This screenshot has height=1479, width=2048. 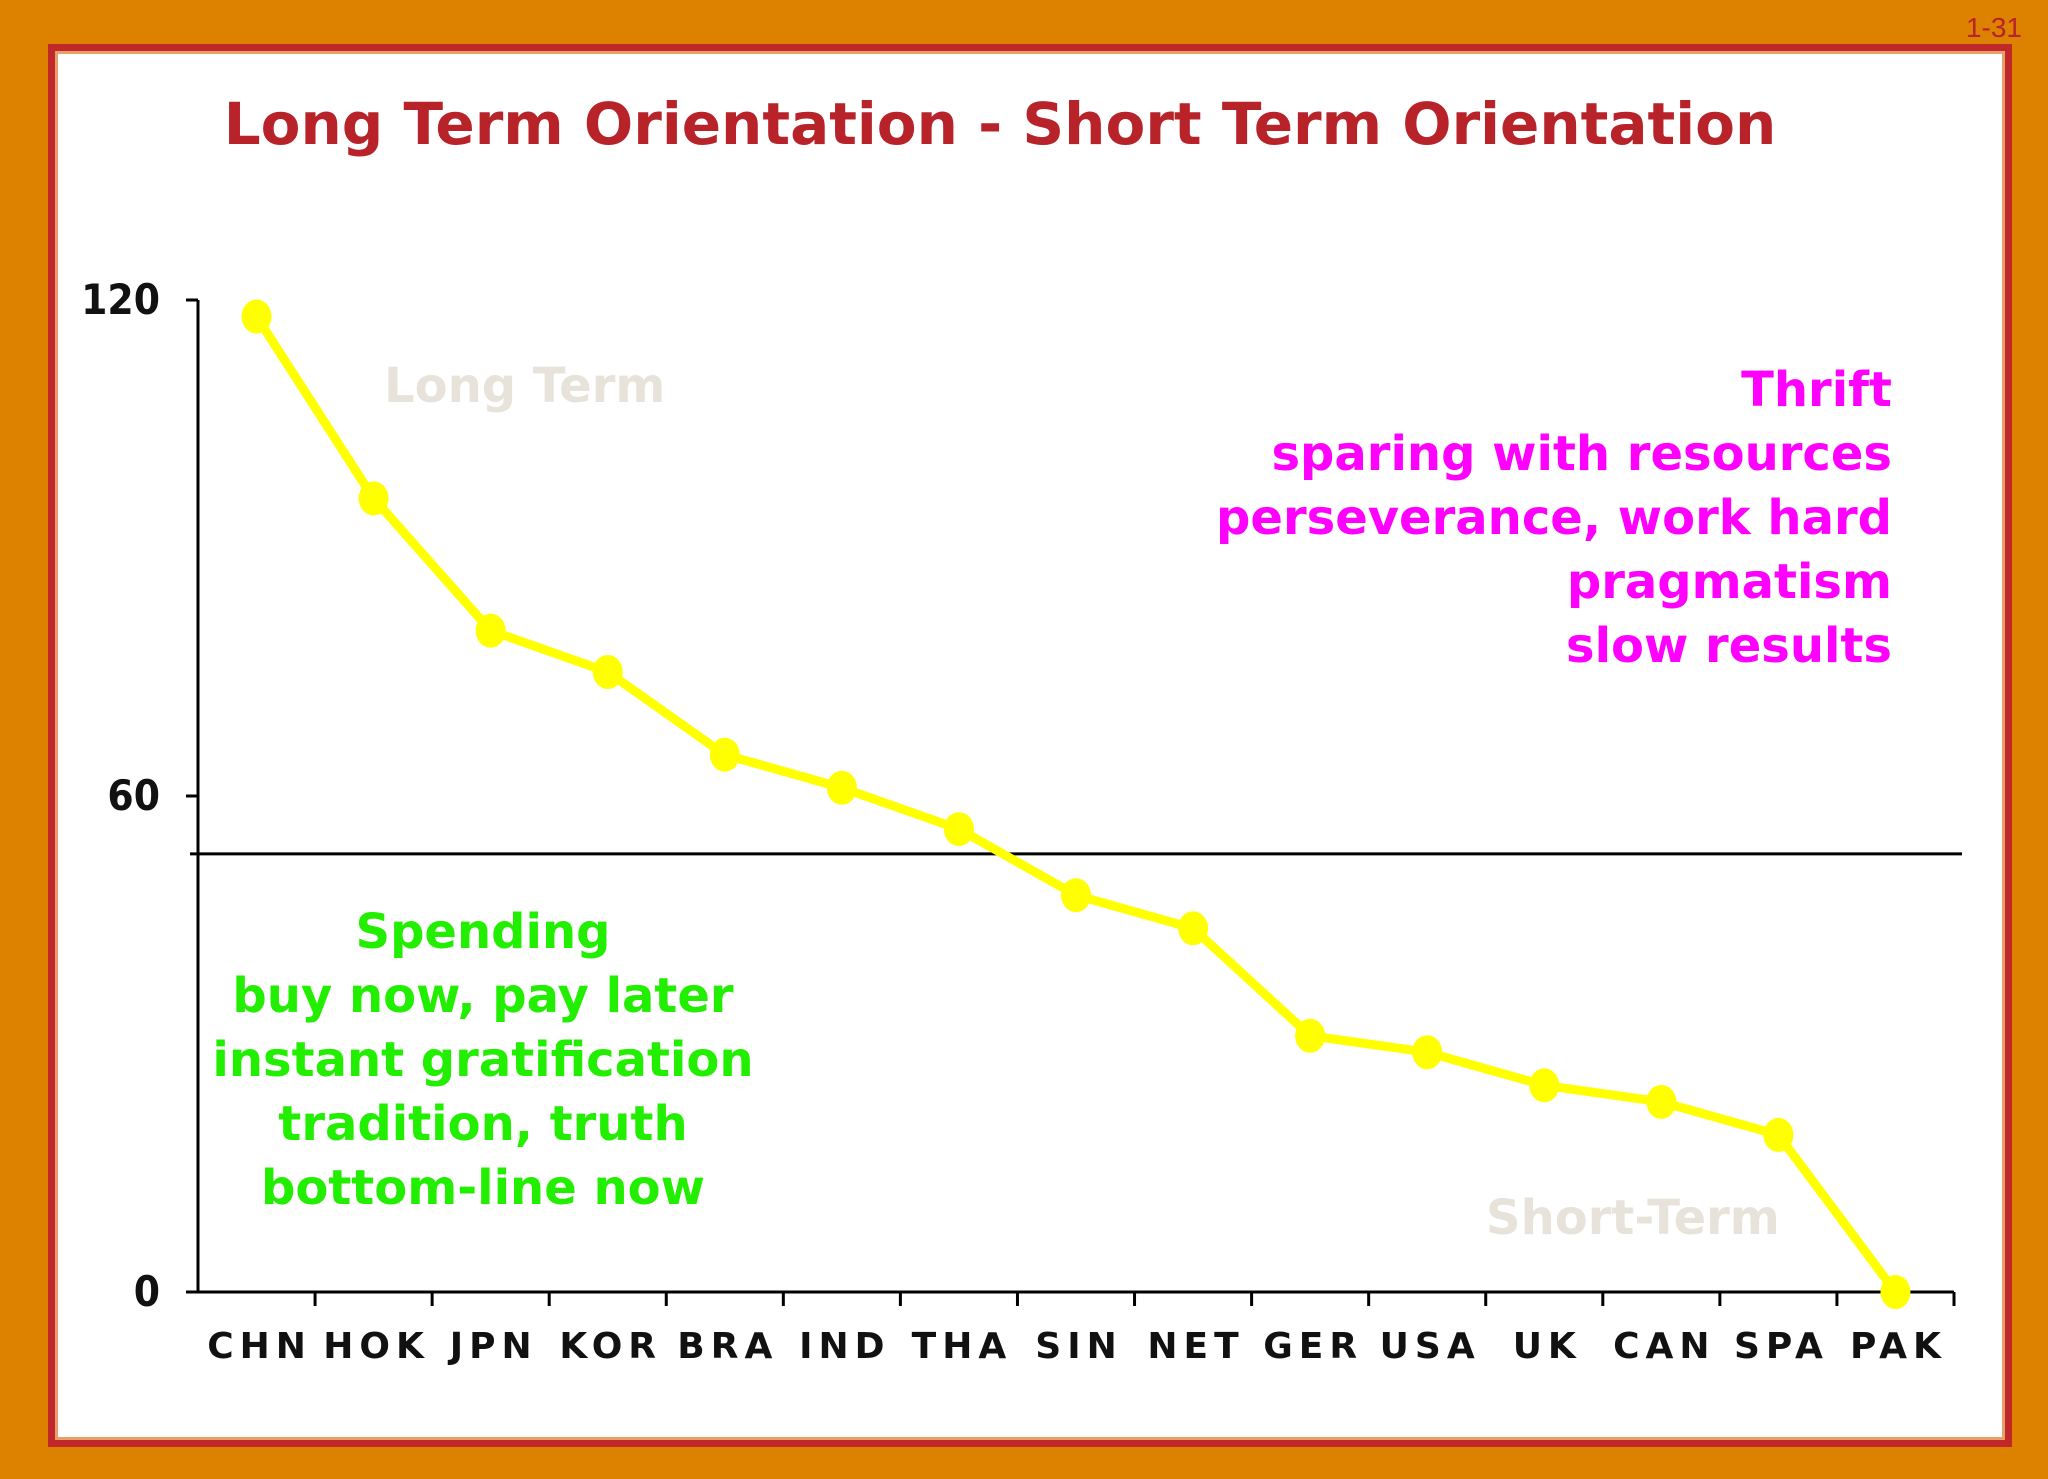 I want to click on x-tick-label: KOR, so click(x=610, y=1346).